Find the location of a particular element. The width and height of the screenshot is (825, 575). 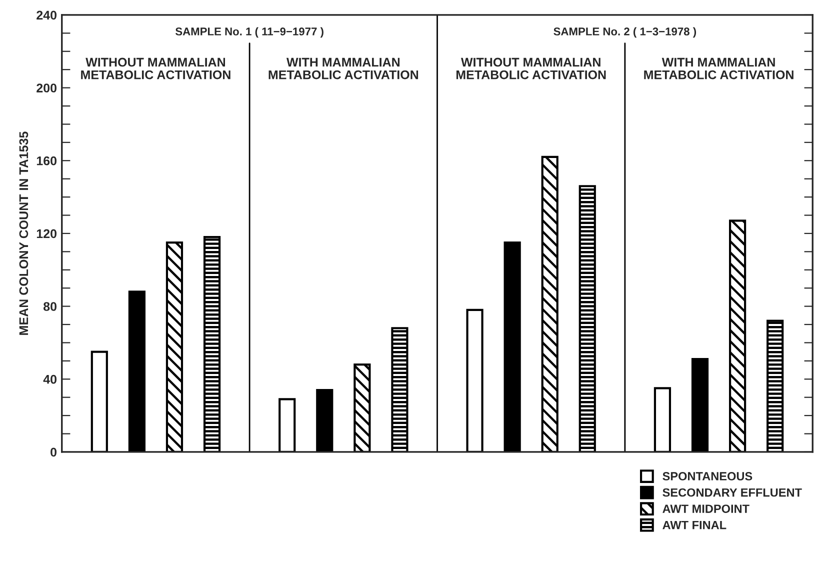

y-tick-label: 40 is located at coordinates (50, 379).